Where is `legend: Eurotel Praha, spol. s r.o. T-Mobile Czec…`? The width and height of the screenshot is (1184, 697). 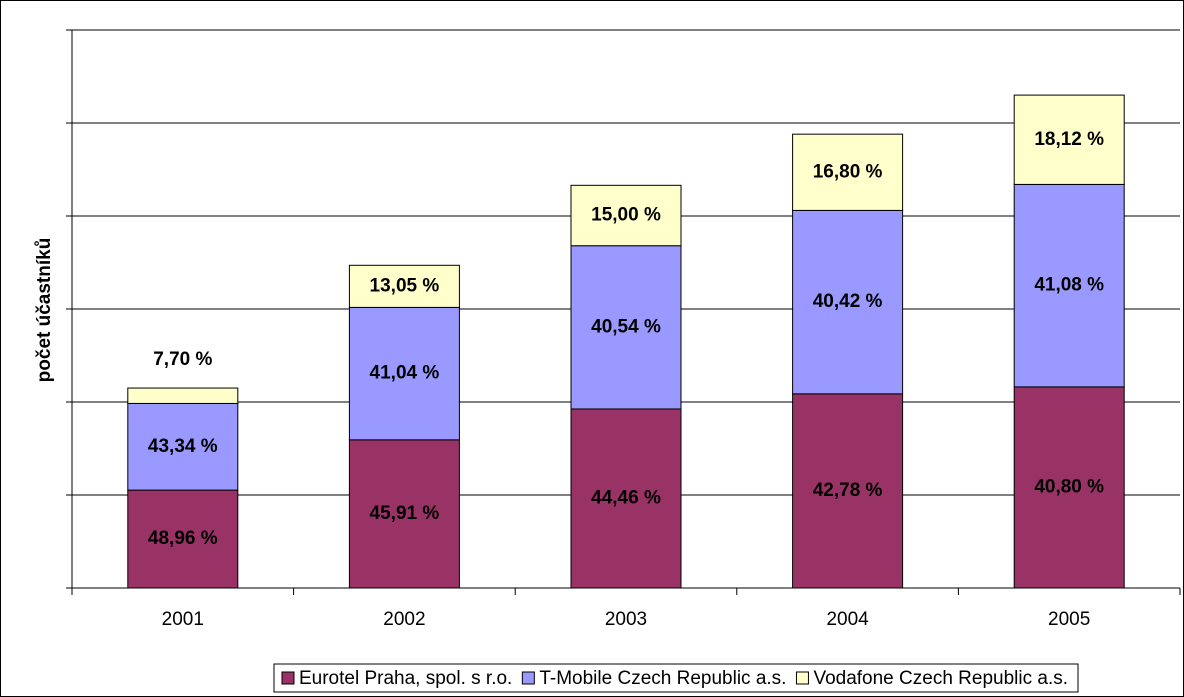
legend: Eurotel Praha, spol. s r.o. T-Mobile Czec… is located at coordinates (676, 678).